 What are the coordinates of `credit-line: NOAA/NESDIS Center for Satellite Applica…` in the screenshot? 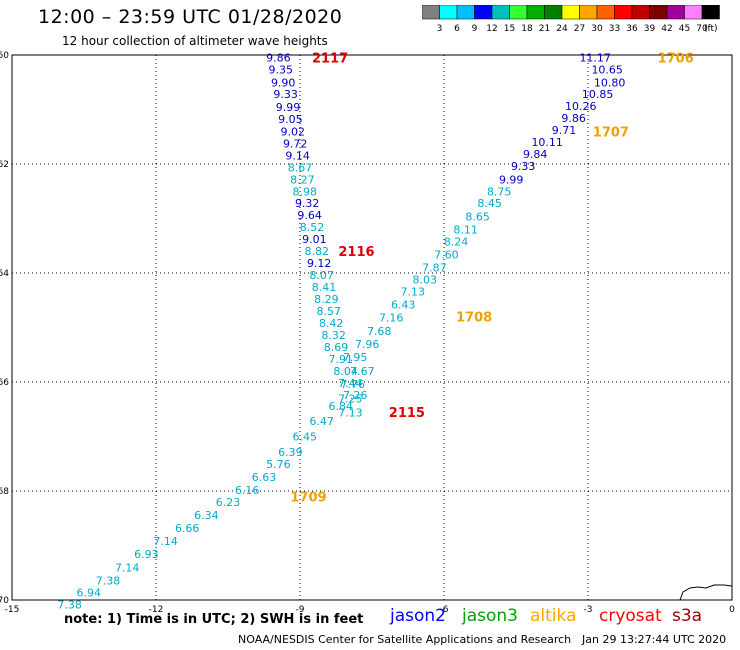 It's located at (405, 639).